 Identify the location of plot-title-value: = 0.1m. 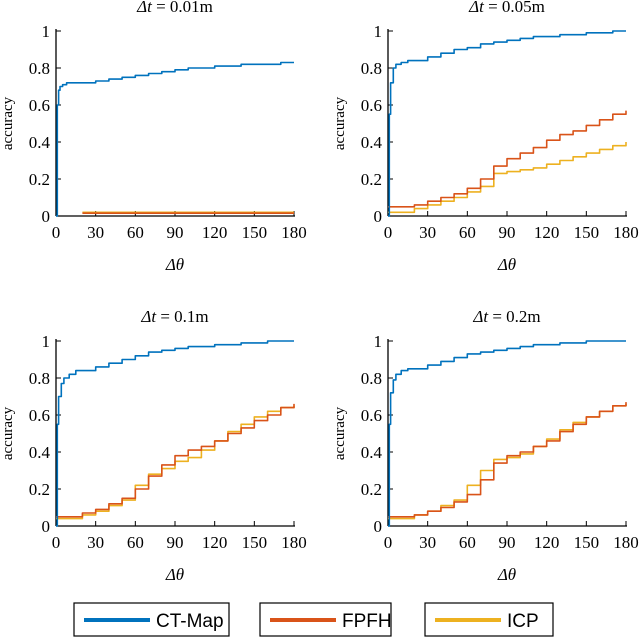
(182, 316).